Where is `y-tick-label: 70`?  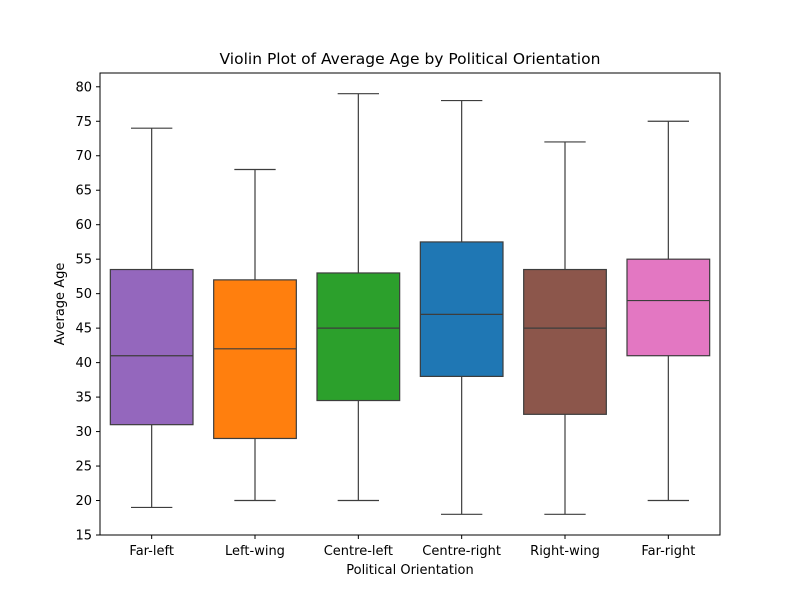
y-tick-label: 70 is located at coordinates (83, 156).